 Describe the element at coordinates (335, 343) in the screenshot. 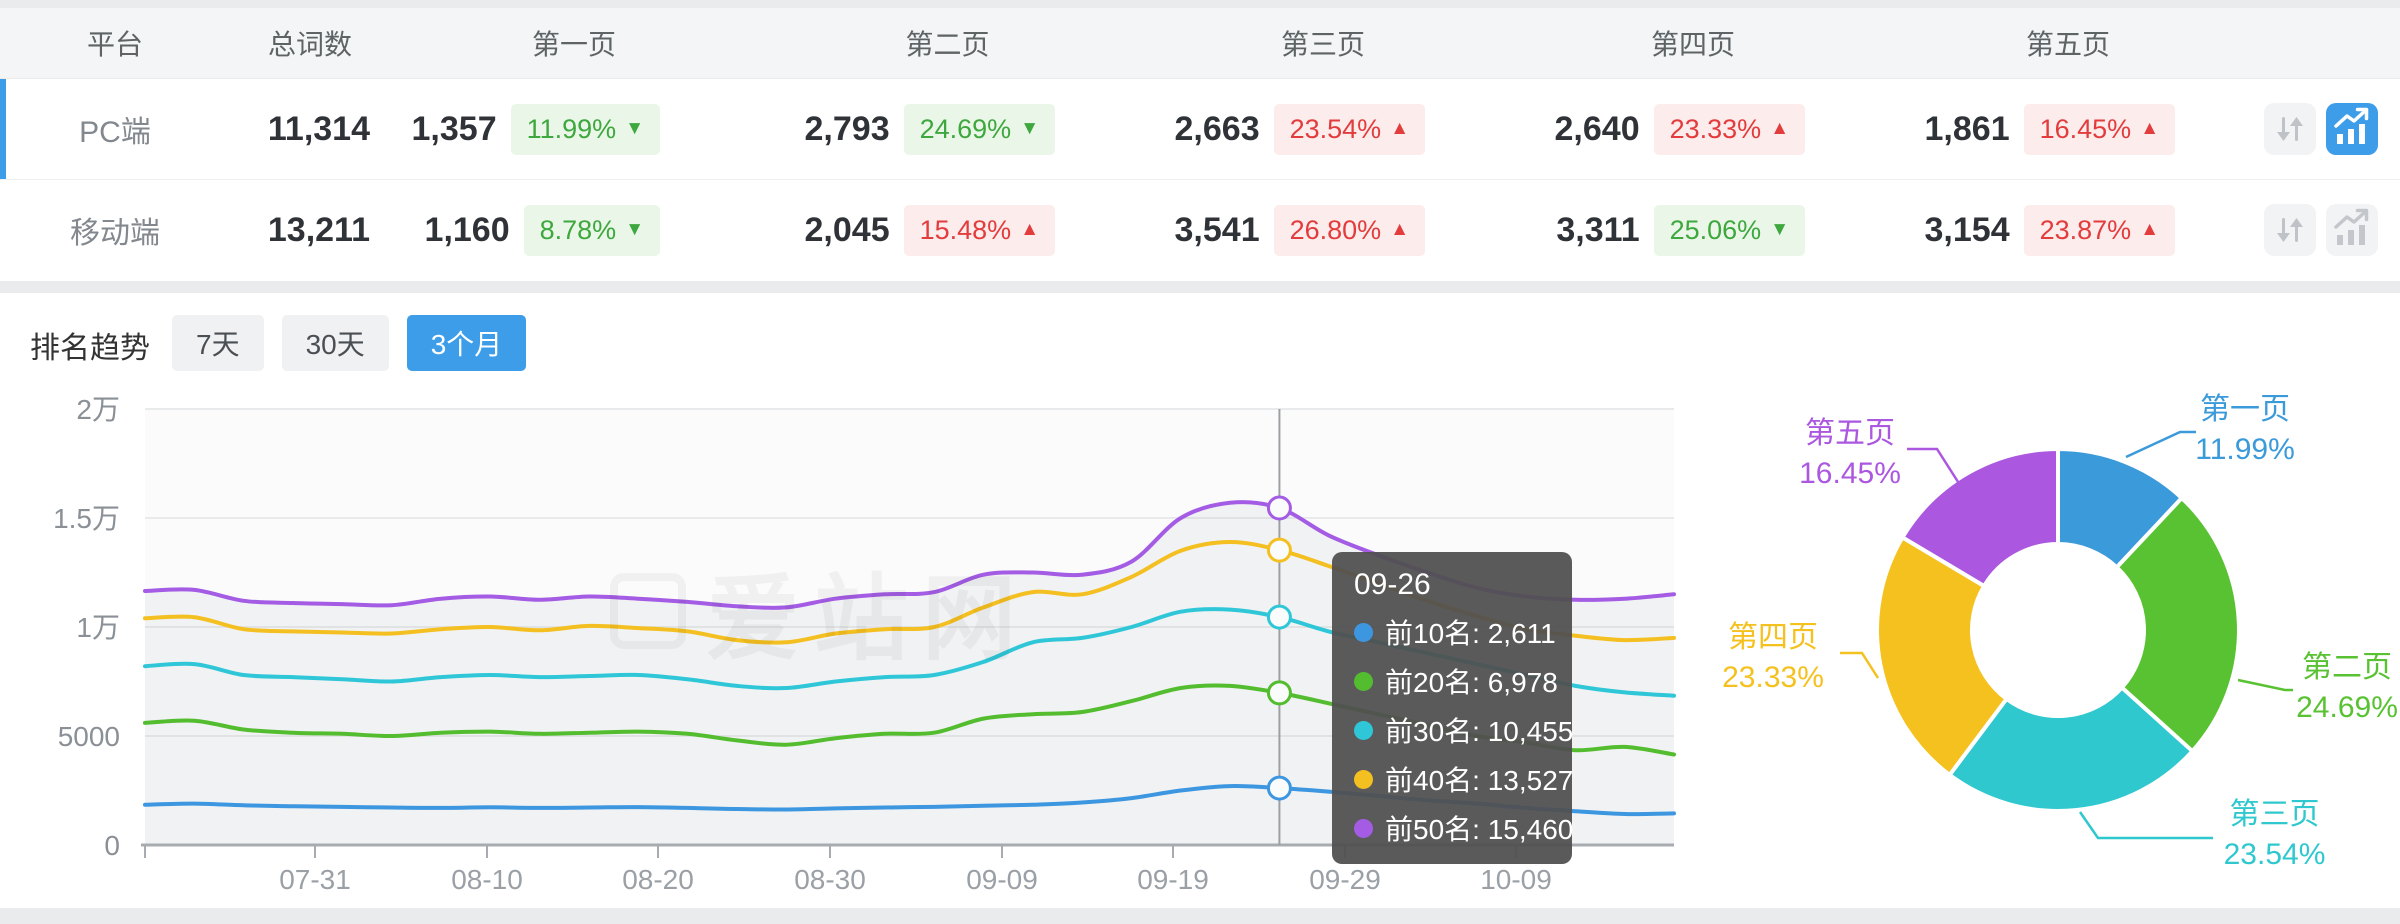

I see `tab-range-1: 30天` at that location.